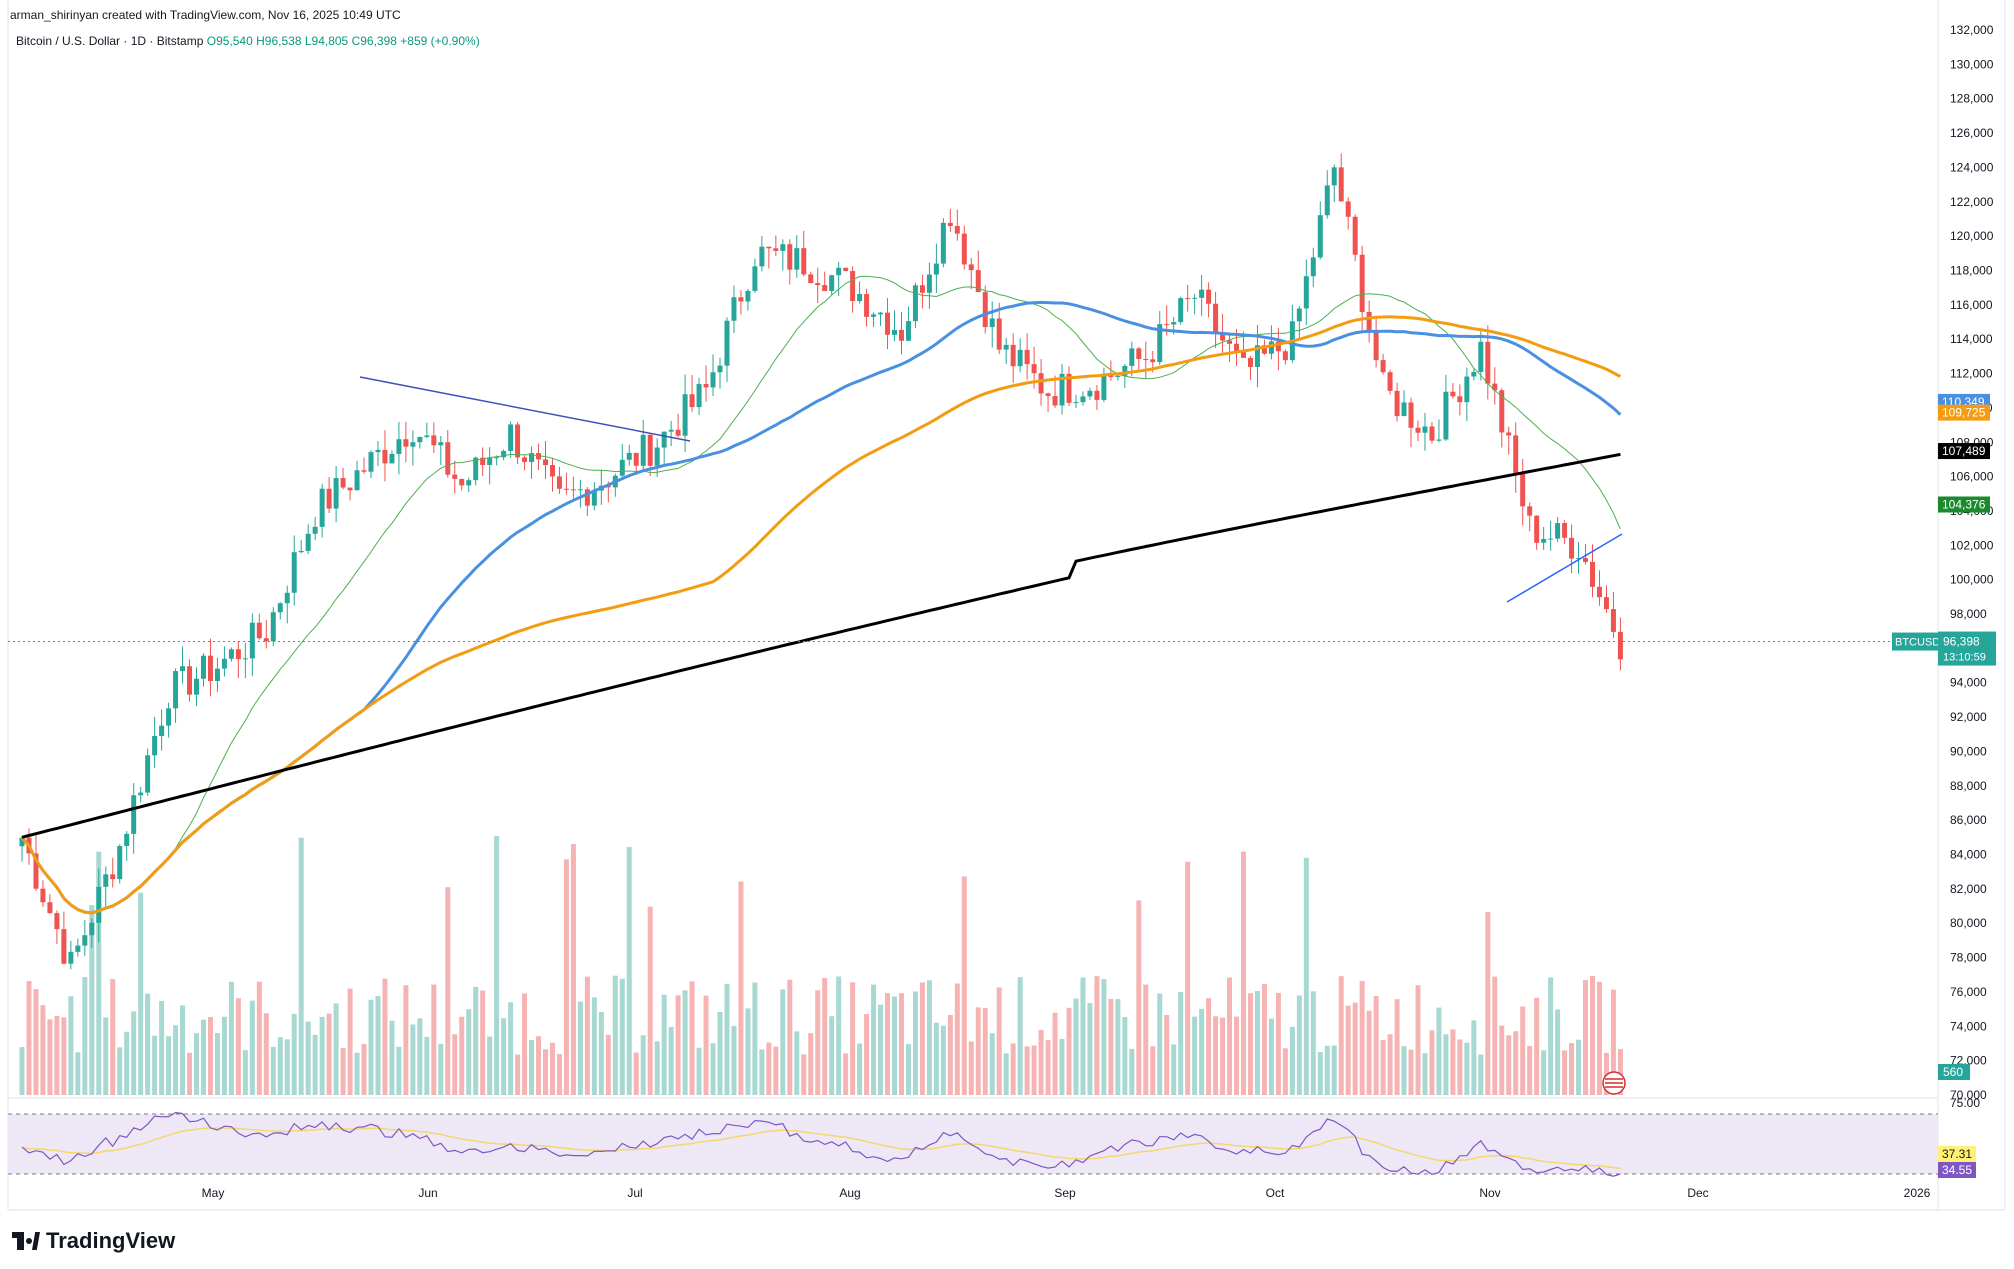  What do you see at coordinates (1954, 1072) in the screenshot?
I see `volume-label-bg` at bounding box center [1954, 1072].